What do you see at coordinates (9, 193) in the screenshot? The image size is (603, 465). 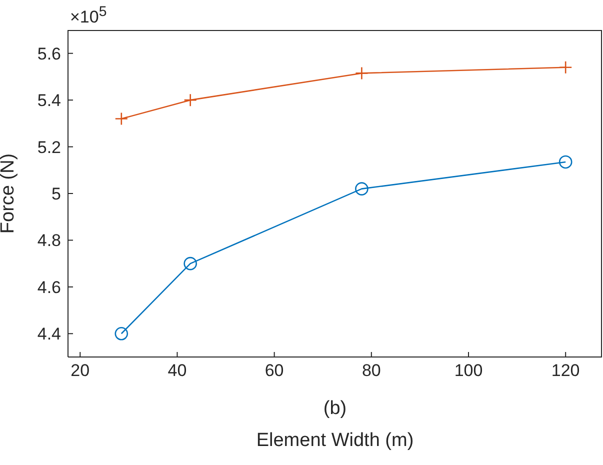 I see `y-axis-title: Force (N)` at bounding box center [9, 193].